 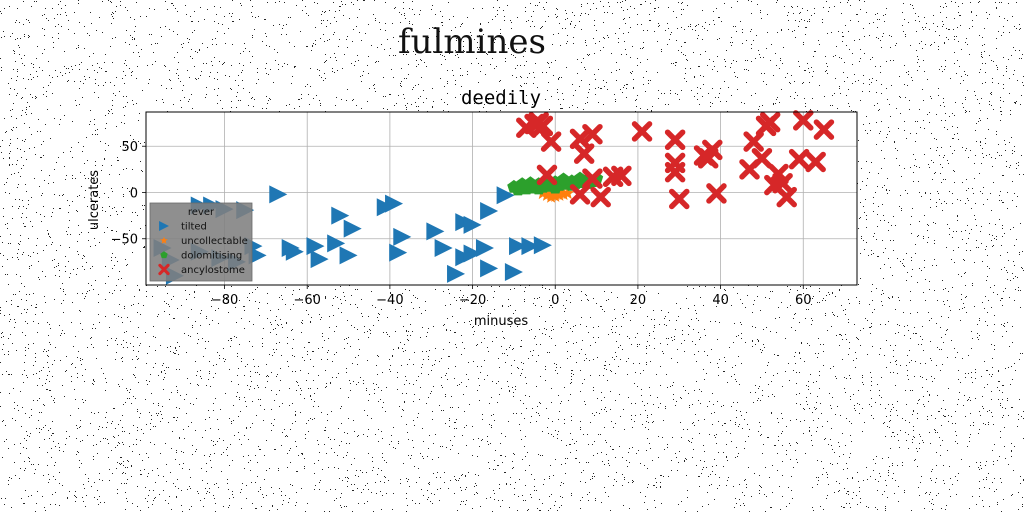 I want to click on x-tick-label: −40, so click(x=389, y=300).